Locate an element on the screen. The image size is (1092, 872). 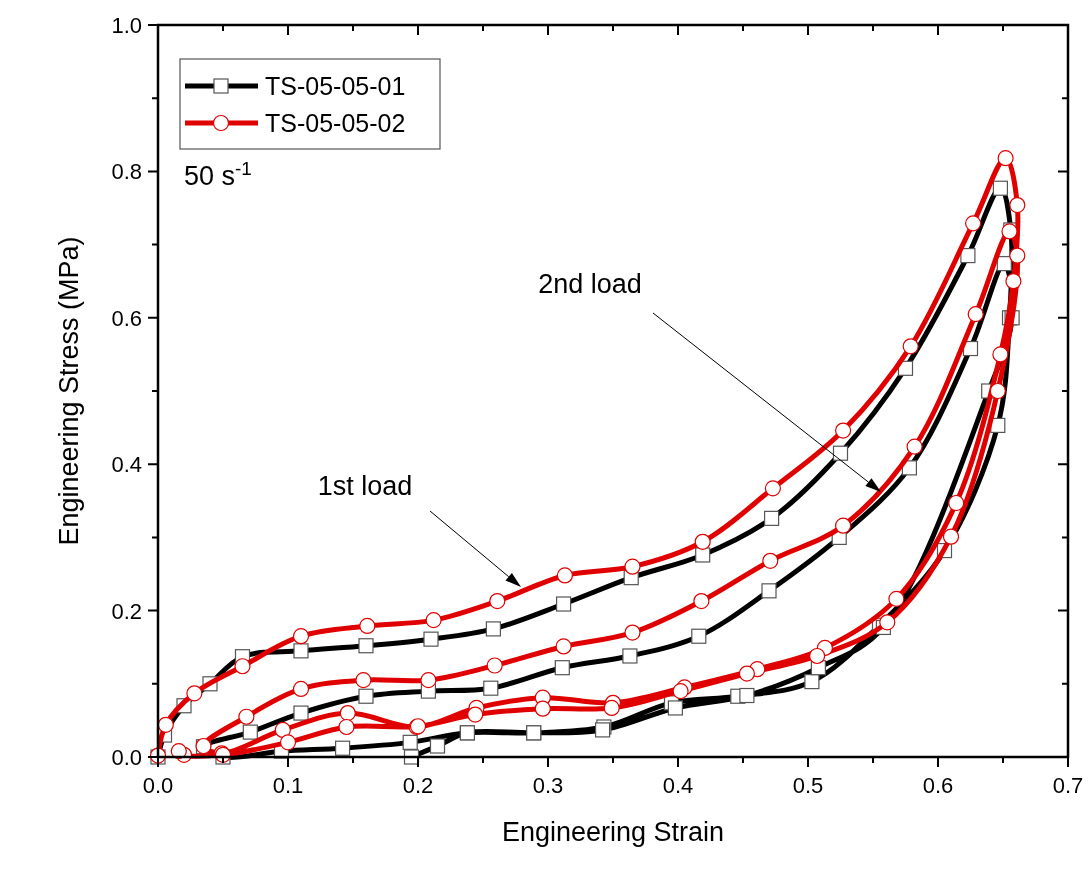
y-tick-label: 0.6 is located at coordinates (126, 318).